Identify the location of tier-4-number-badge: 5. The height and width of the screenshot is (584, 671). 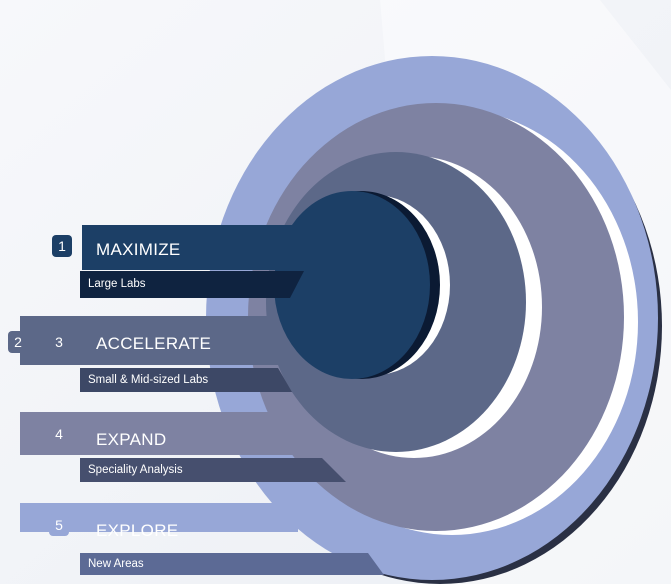
(59, 525).